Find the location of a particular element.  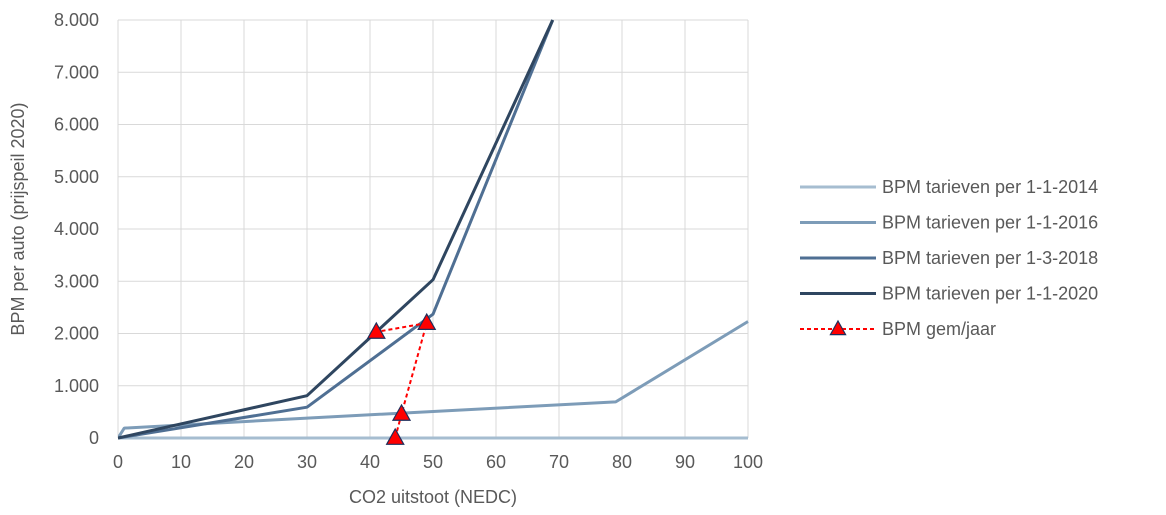

x-tick-label: 30 is located at coordinates (307, 462).